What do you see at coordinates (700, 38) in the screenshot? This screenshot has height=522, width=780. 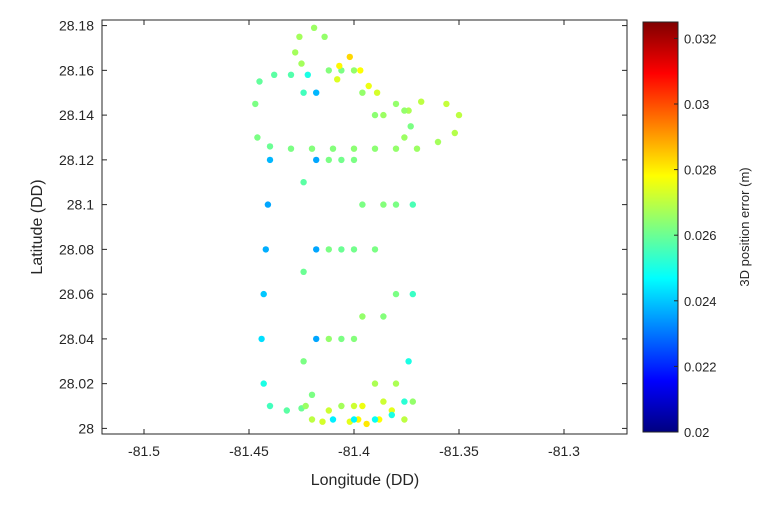 I see `colorbar-tick-label: 0.032` at bounding box center [700, 38].